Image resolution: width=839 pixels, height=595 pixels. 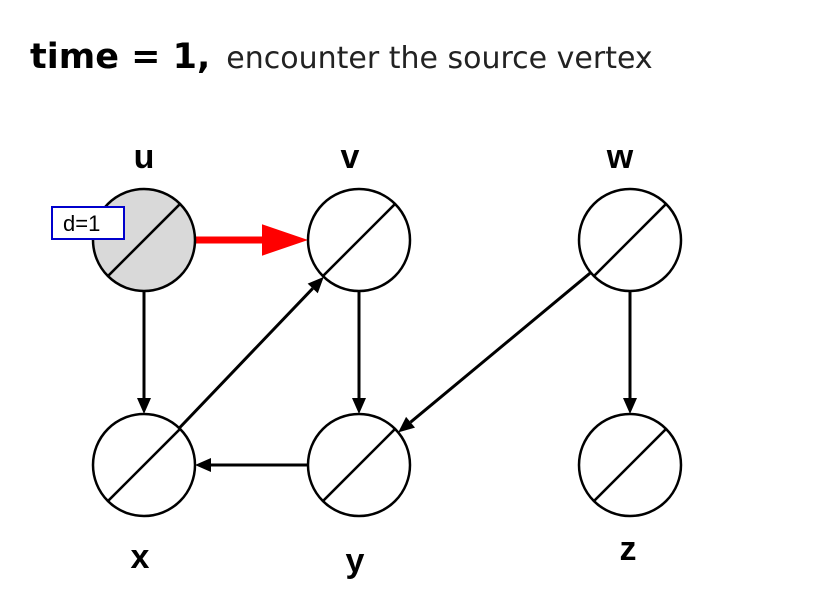 What do you see at coordinates (251, 465) in the screenshot?
I see `edge-y-x` at bounding box center [251, 465].